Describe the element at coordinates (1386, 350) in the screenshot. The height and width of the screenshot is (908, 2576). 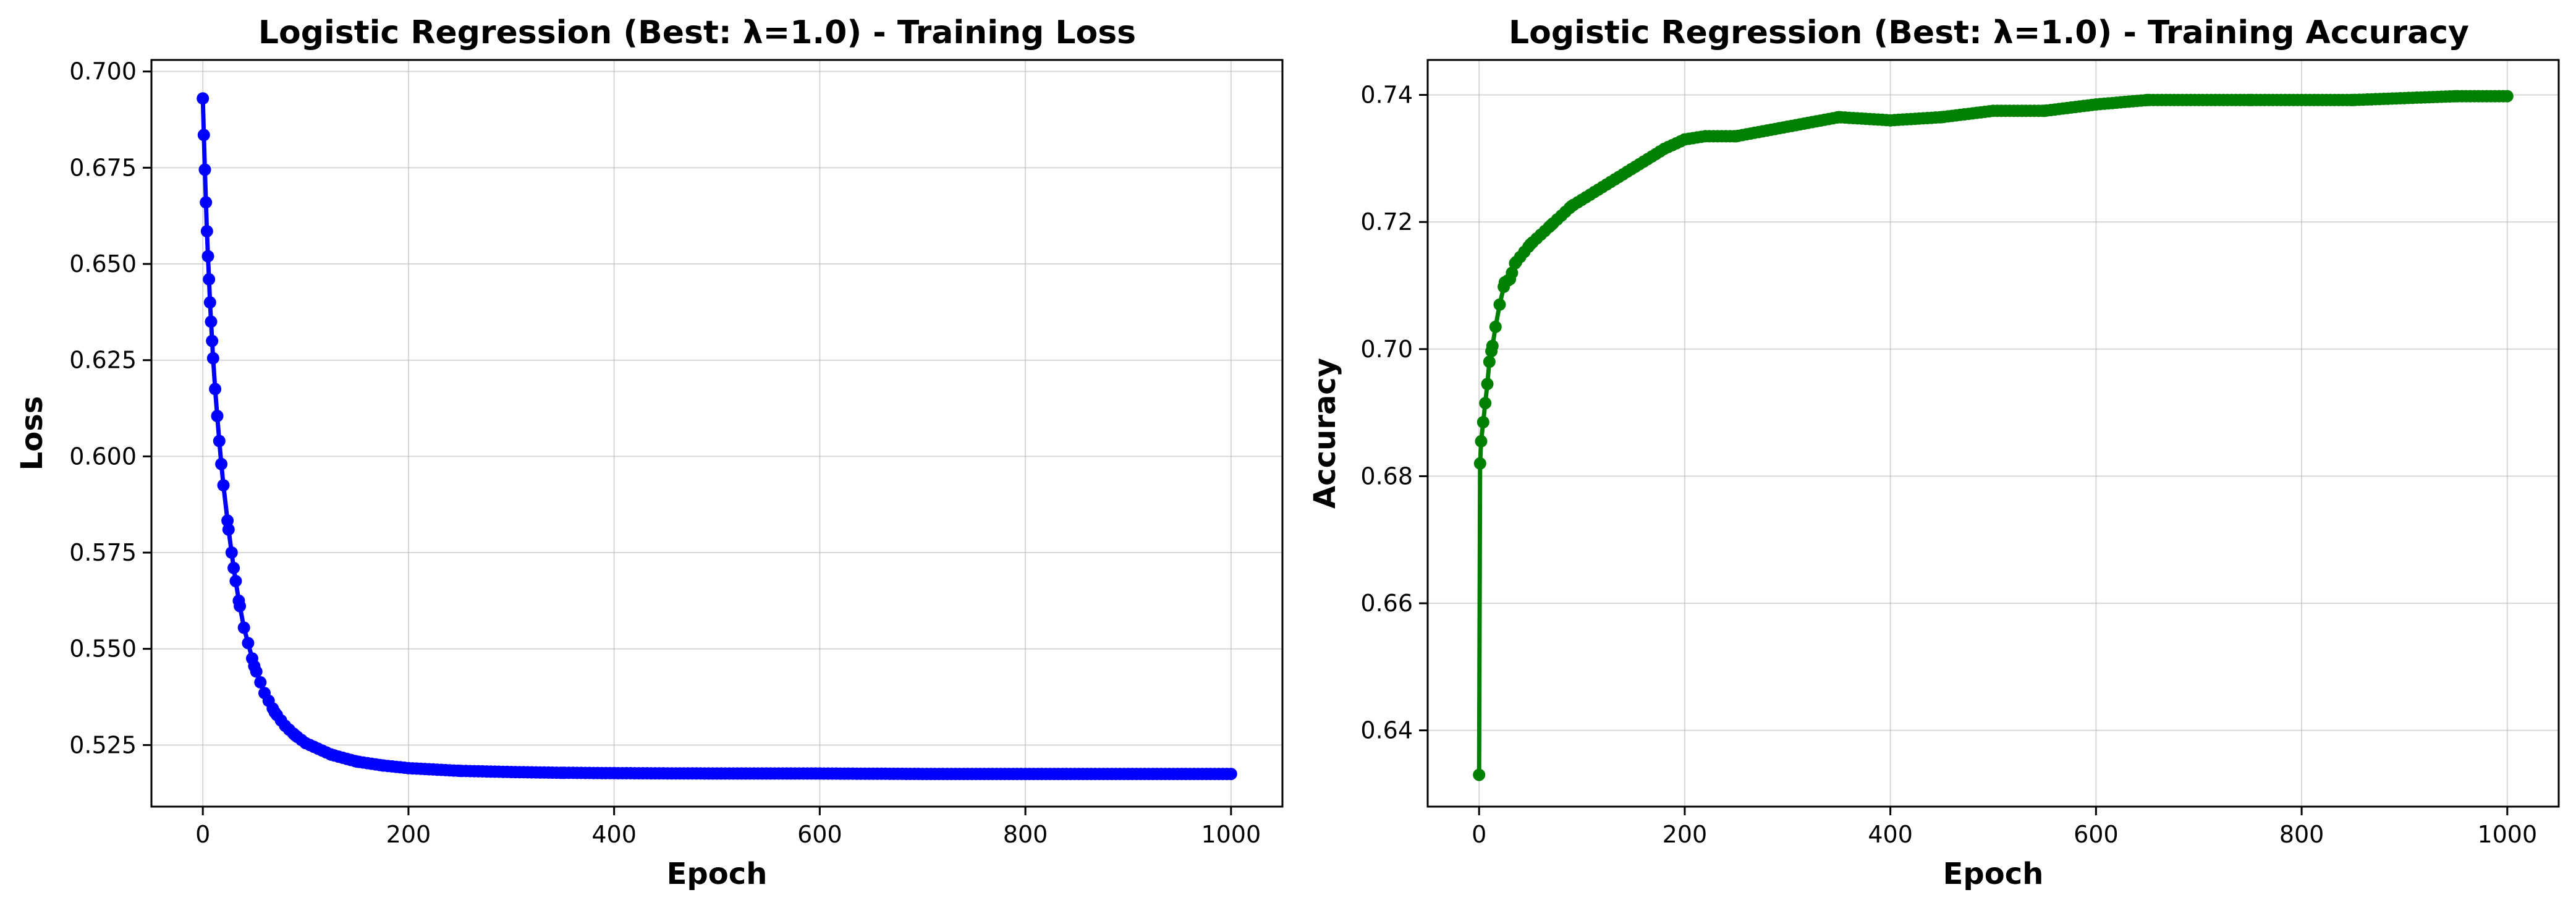
I see `accuracy-y-tick-label: 0.70` at that location.